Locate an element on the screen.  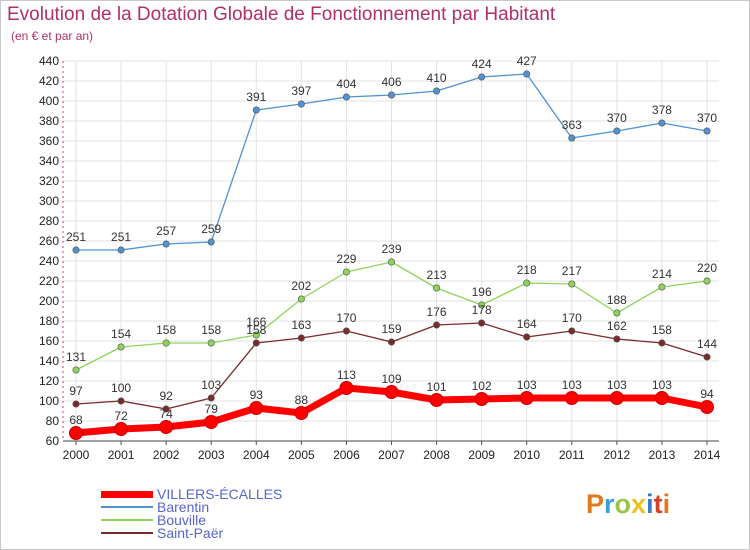
data-label: 109 is located at coordinates (391, 379).